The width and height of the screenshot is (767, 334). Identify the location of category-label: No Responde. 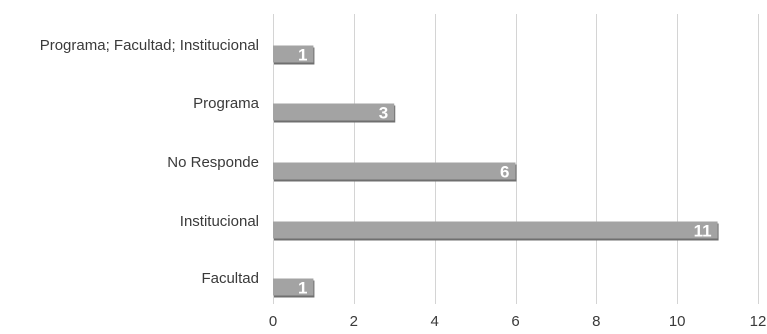
(213, 162).